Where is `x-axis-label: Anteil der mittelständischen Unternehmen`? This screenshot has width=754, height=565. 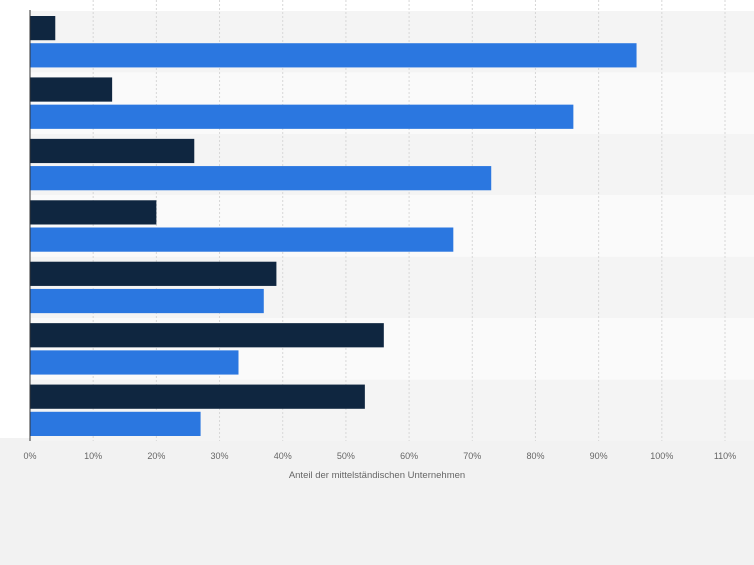 x-axis-label: Anteil der mittelständischen Unternehmen is located at coordinates (377, 475).